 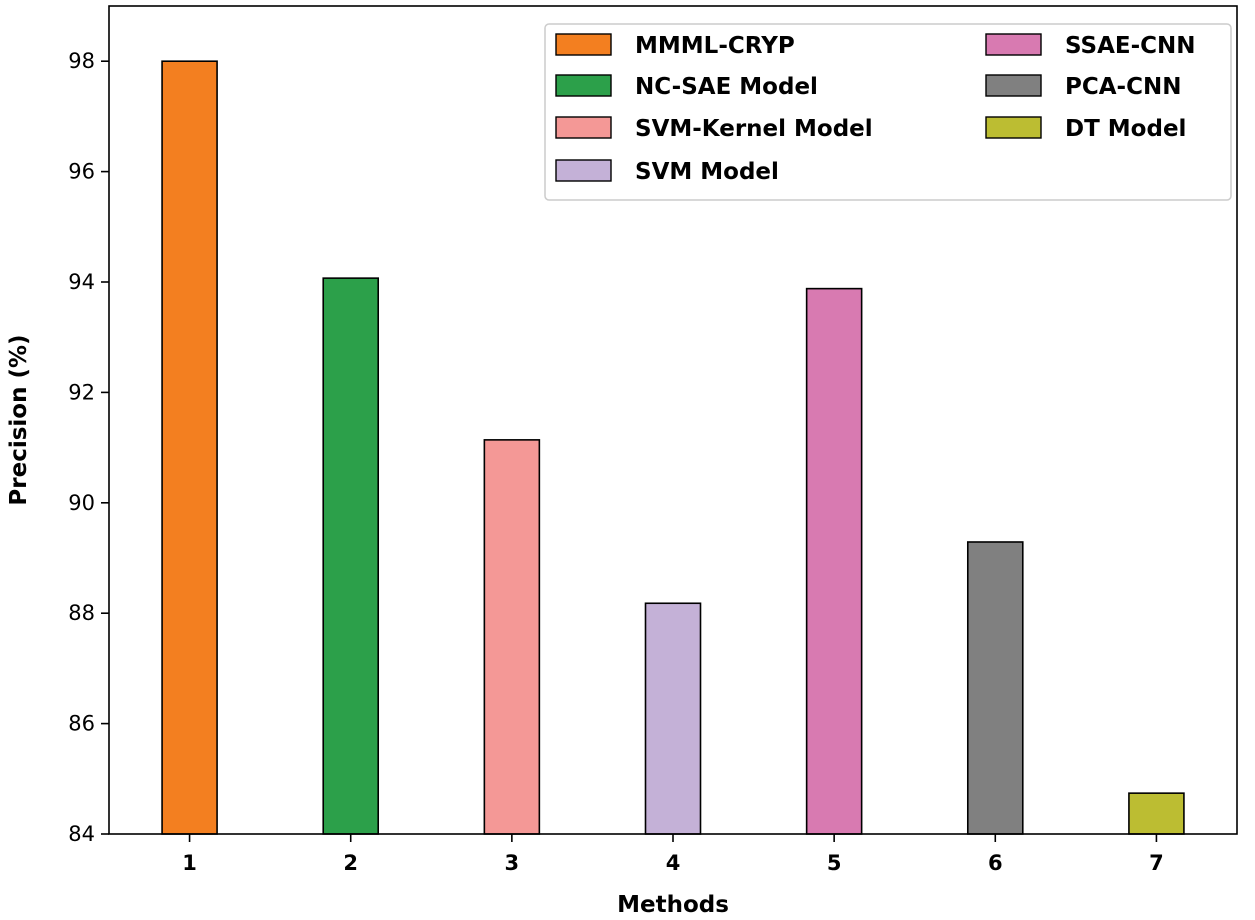 I want to click on legend-box, so click(x=888, y=112).